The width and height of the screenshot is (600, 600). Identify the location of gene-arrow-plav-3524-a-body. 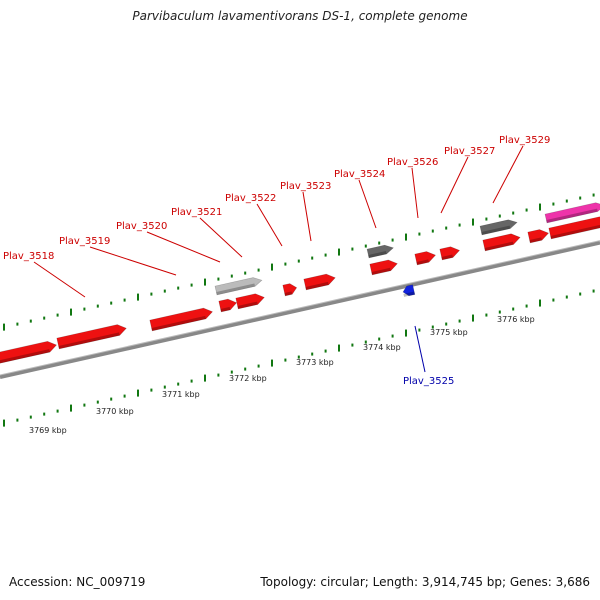
(319, 282).